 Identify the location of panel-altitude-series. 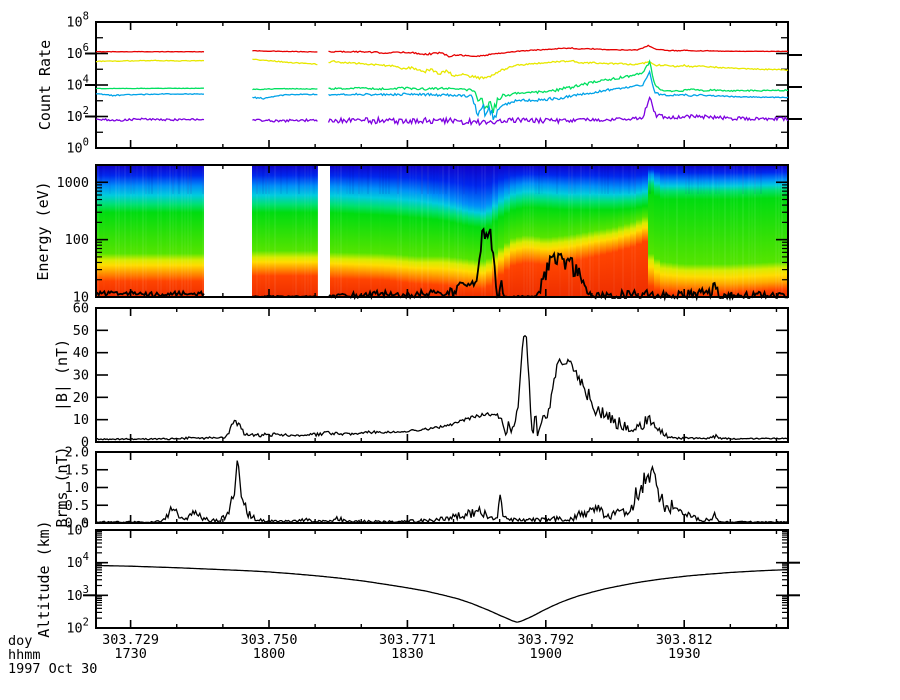
(442, 593).